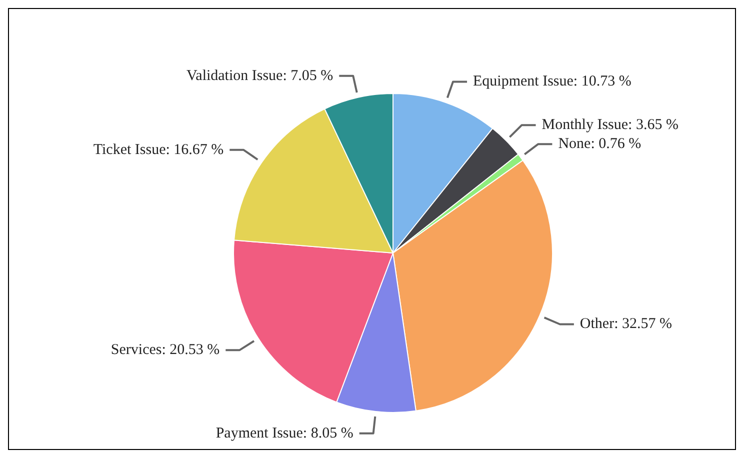  What do you see at coordinates (235, 76) in the screenshot?
I see `slice-label: Validation Issue` at bounding box center [235, 76].